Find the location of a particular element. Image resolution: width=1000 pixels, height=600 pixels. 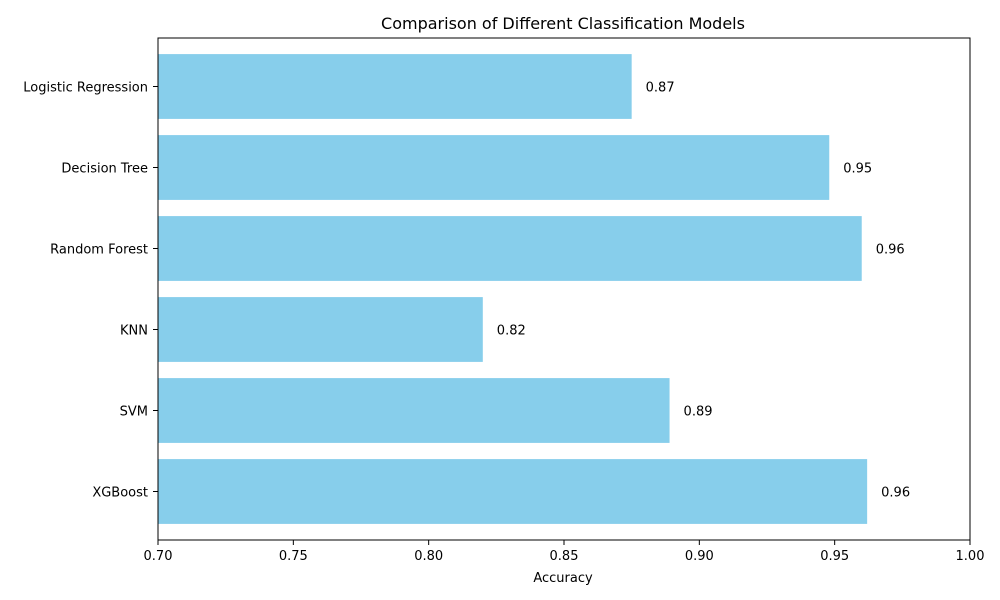

y-tick-label: KNN is located at coordinates (134, 331).